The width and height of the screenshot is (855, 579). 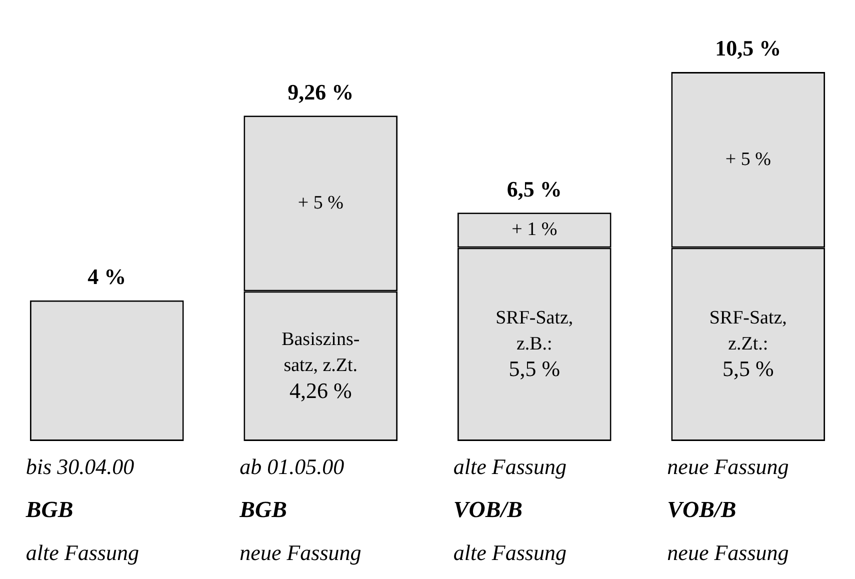 I want to click on total-label: 4 %, so click(x=107, y=277).